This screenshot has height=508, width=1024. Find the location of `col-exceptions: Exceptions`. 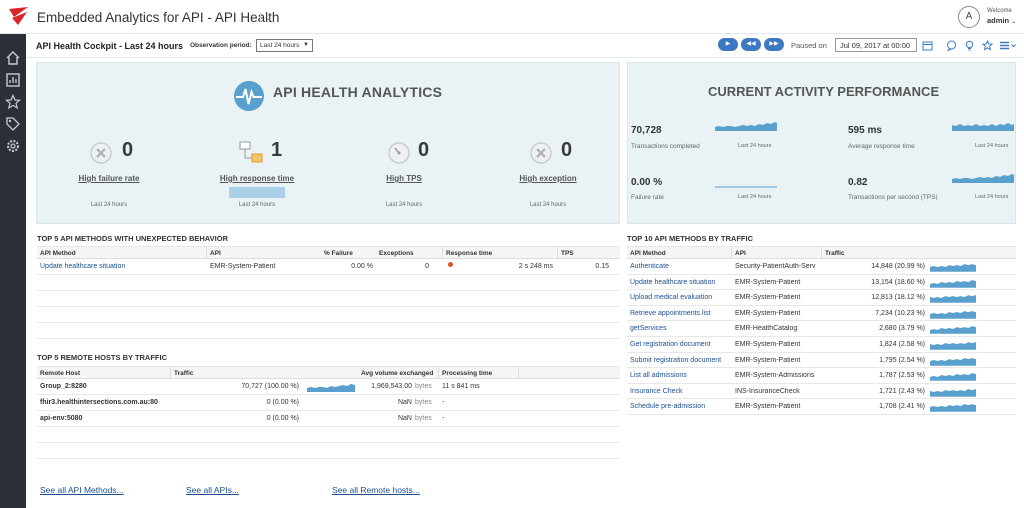

col-exceptions: Exceptions is located at coordinates (396, 253).